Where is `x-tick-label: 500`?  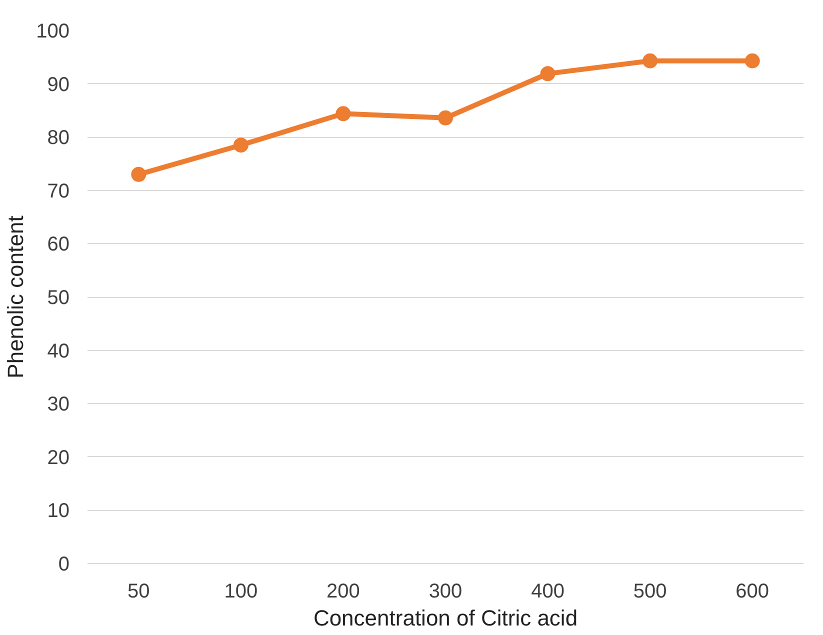
x-tick-label: 500 is located at coordinates (650, 591).